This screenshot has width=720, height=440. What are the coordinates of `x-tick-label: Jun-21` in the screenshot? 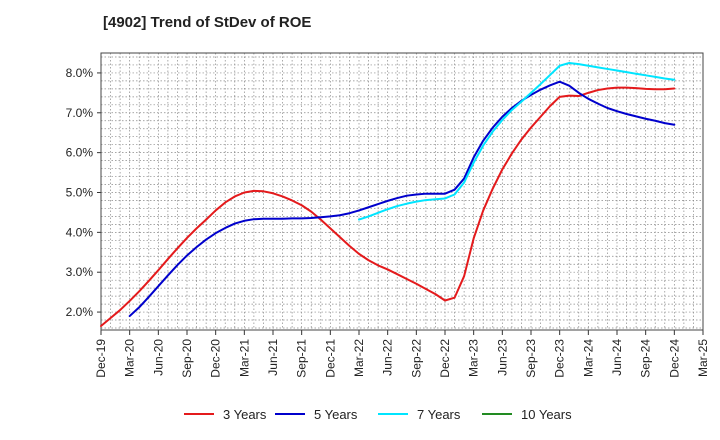 It's located at (273, 357).